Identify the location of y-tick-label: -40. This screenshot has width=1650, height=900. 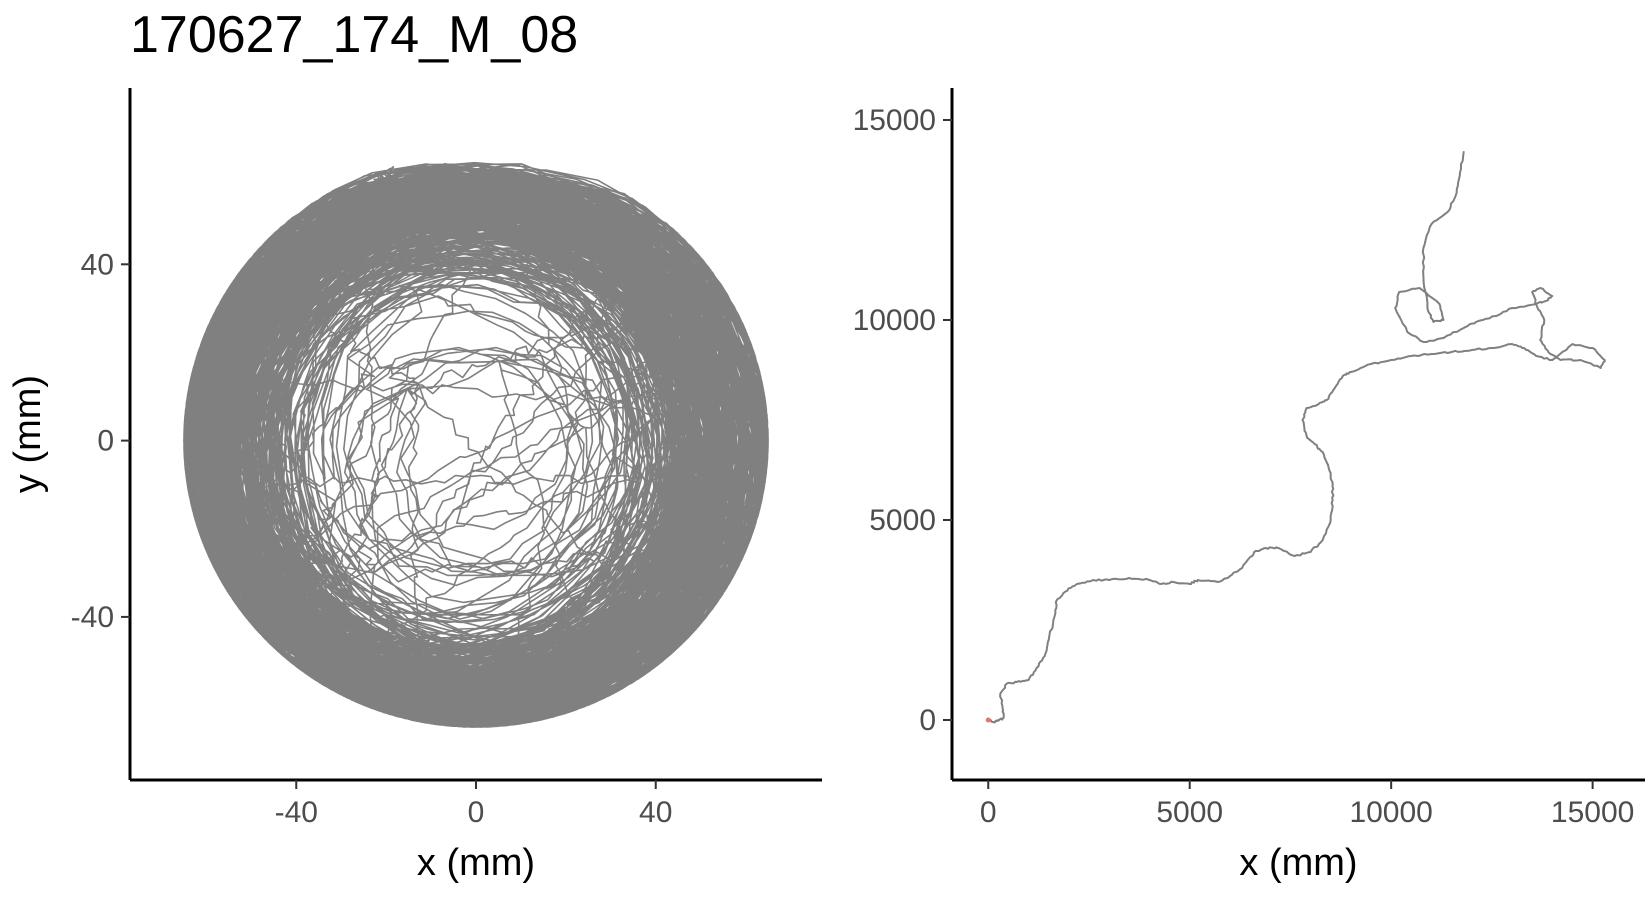
(92, 617).